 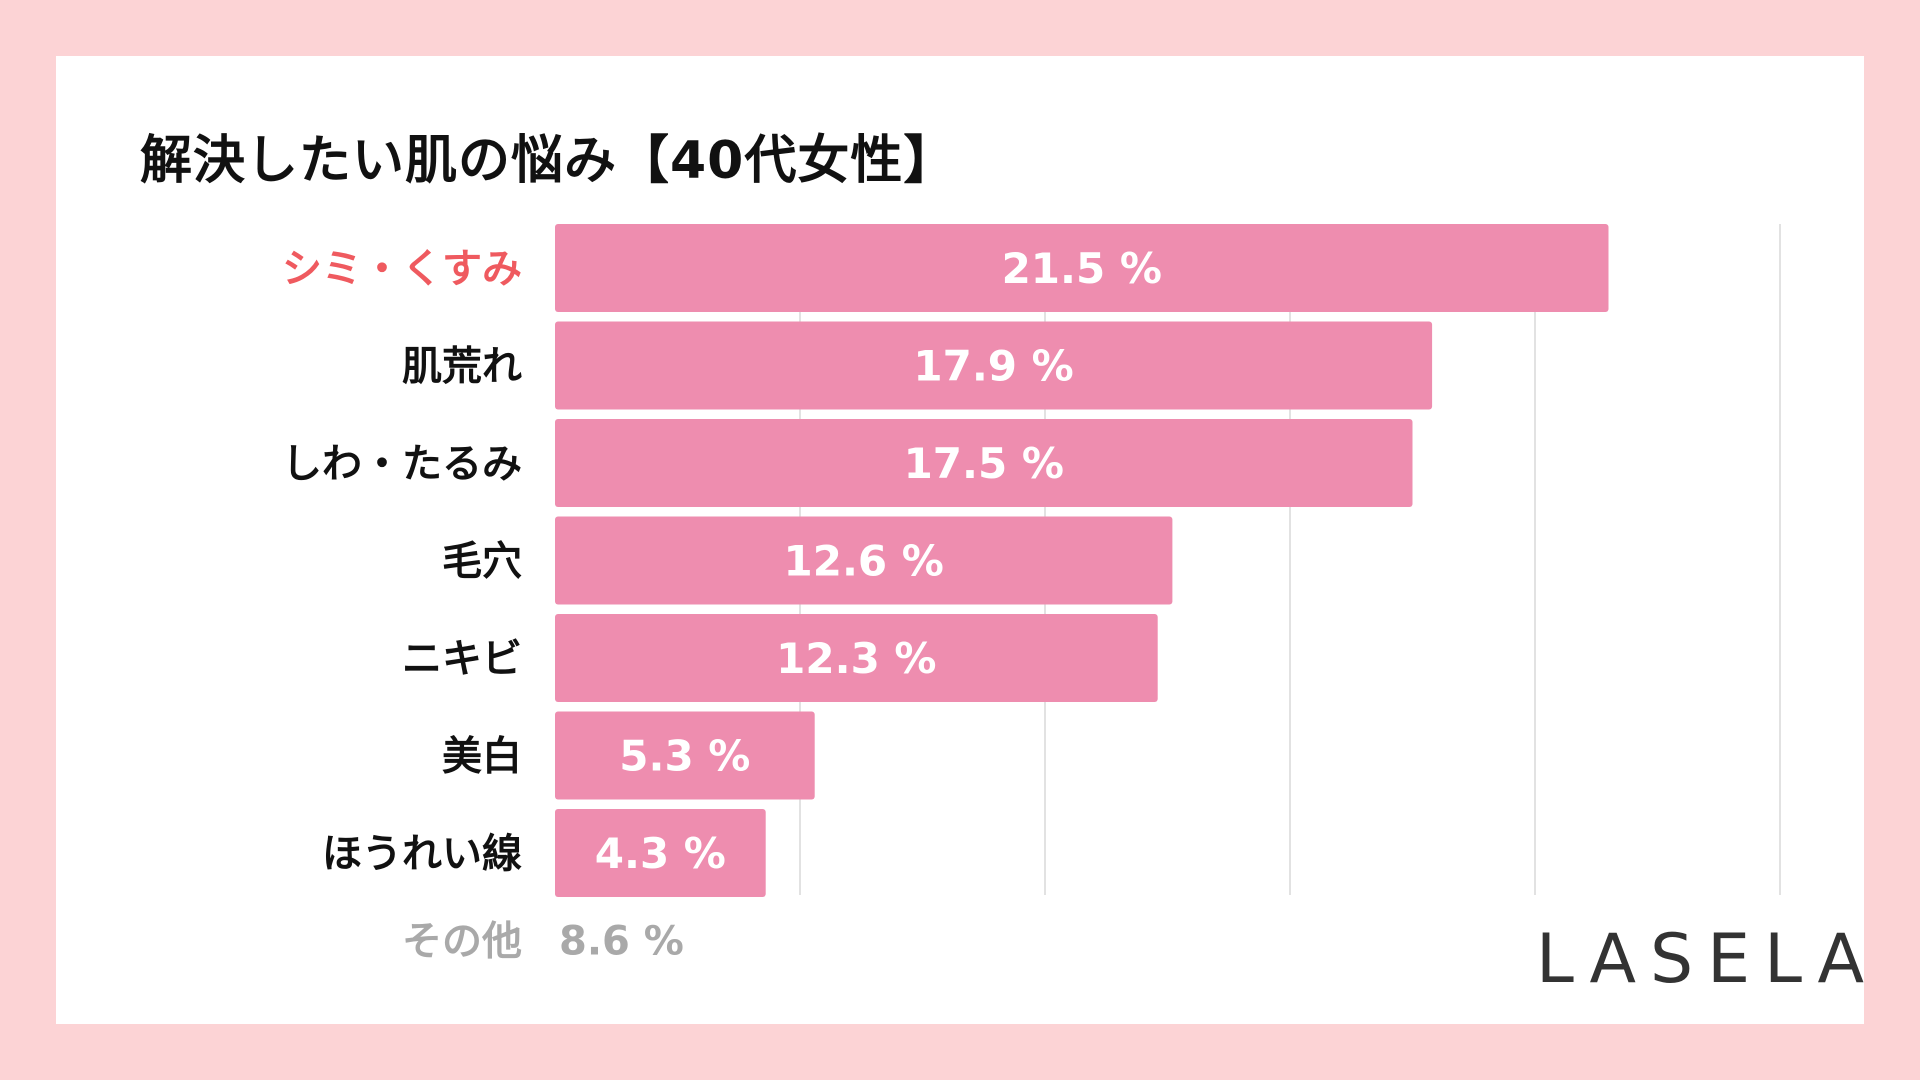 What do you see at coordinates (462, 367) in the screenshot?
I see `category-label: 肌荒れ` at bounding box center [462, 367].